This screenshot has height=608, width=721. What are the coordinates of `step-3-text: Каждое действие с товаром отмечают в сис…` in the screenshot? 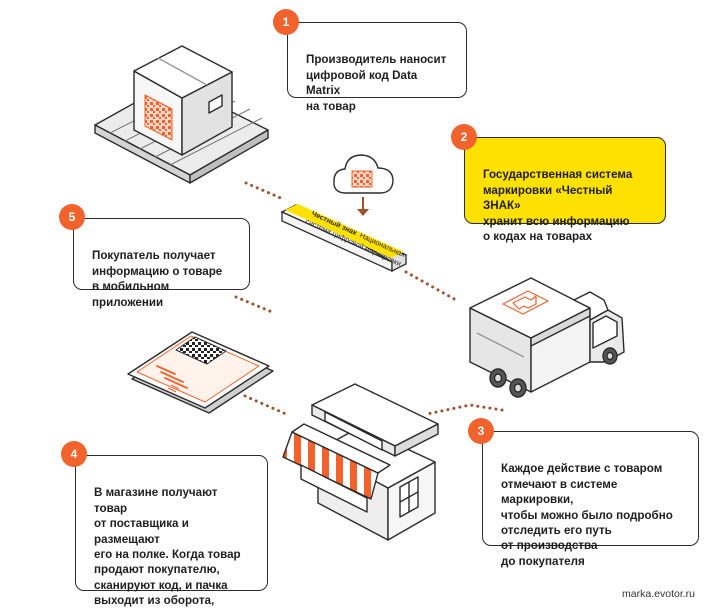 It's located at (587, 515).